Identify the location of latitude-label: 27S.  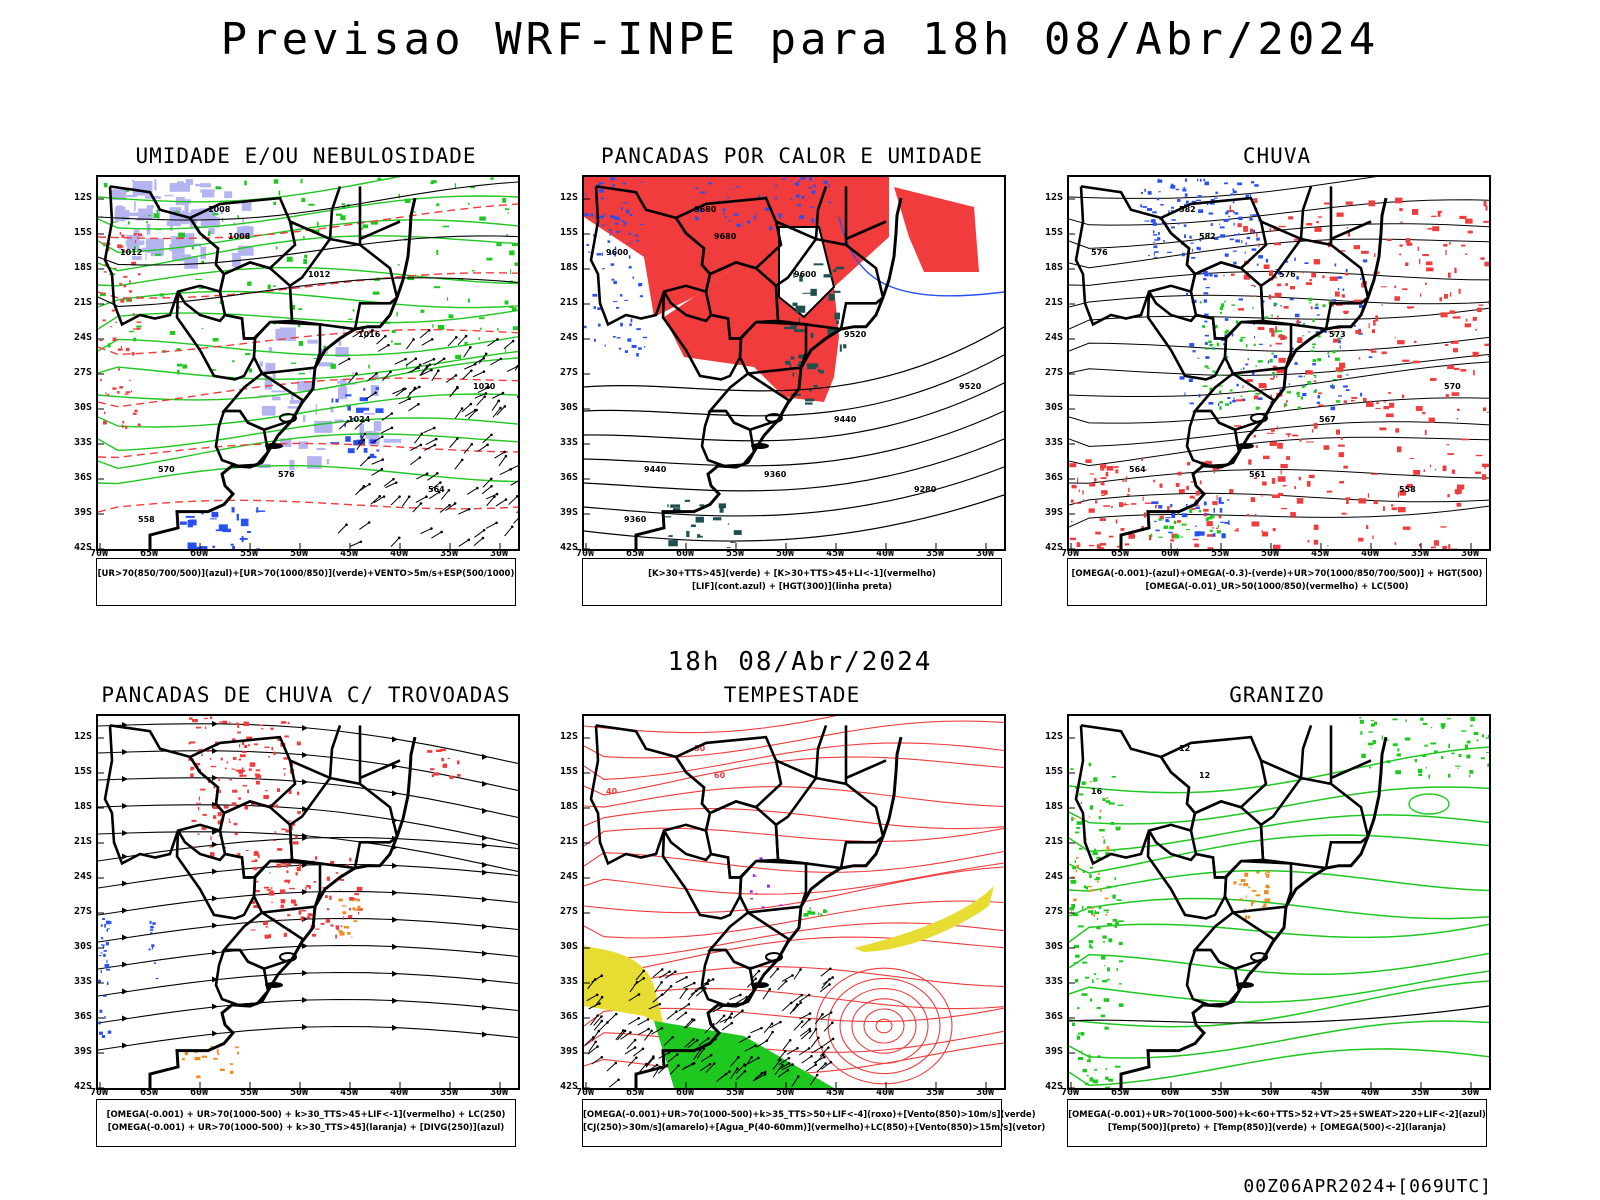
(1053, 372).